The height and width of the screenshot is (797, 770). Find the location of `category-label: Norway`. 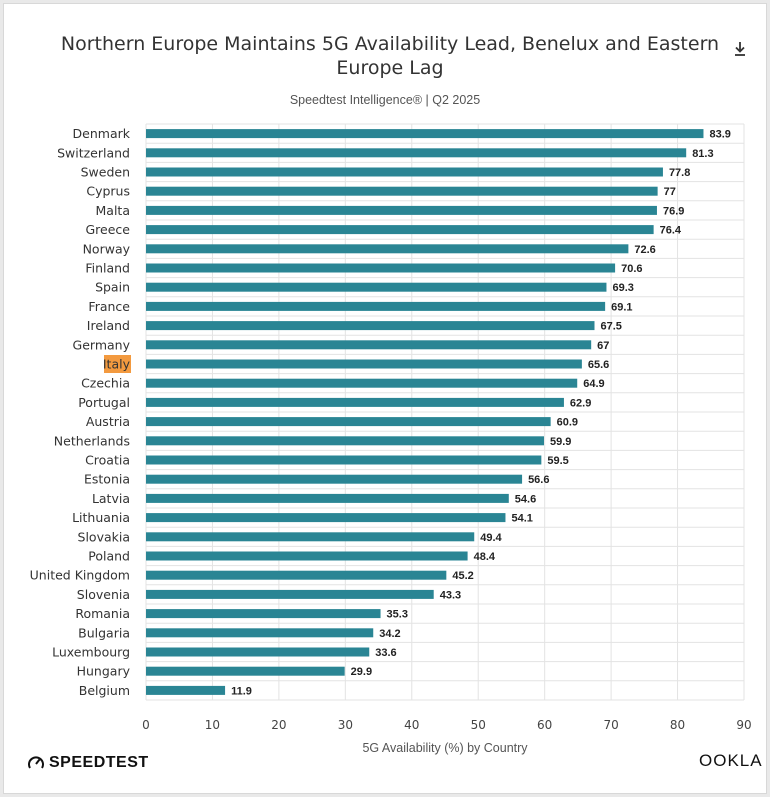

category-label: Norway is located at coordinates (107, 248).